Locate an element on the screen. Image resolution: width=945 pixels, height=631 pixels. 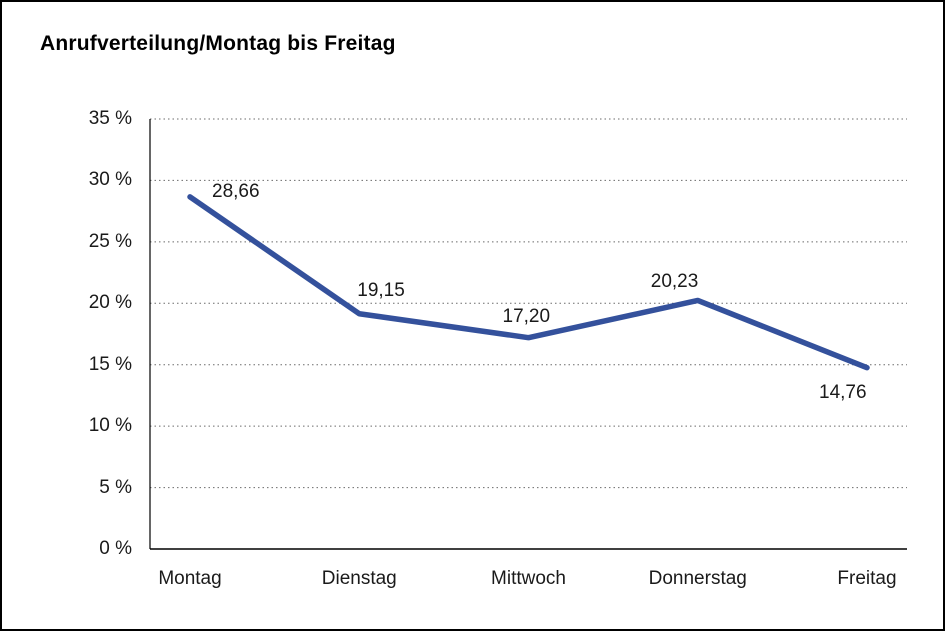
y-tick-label: 25 % is located at coordinates (110, 241).